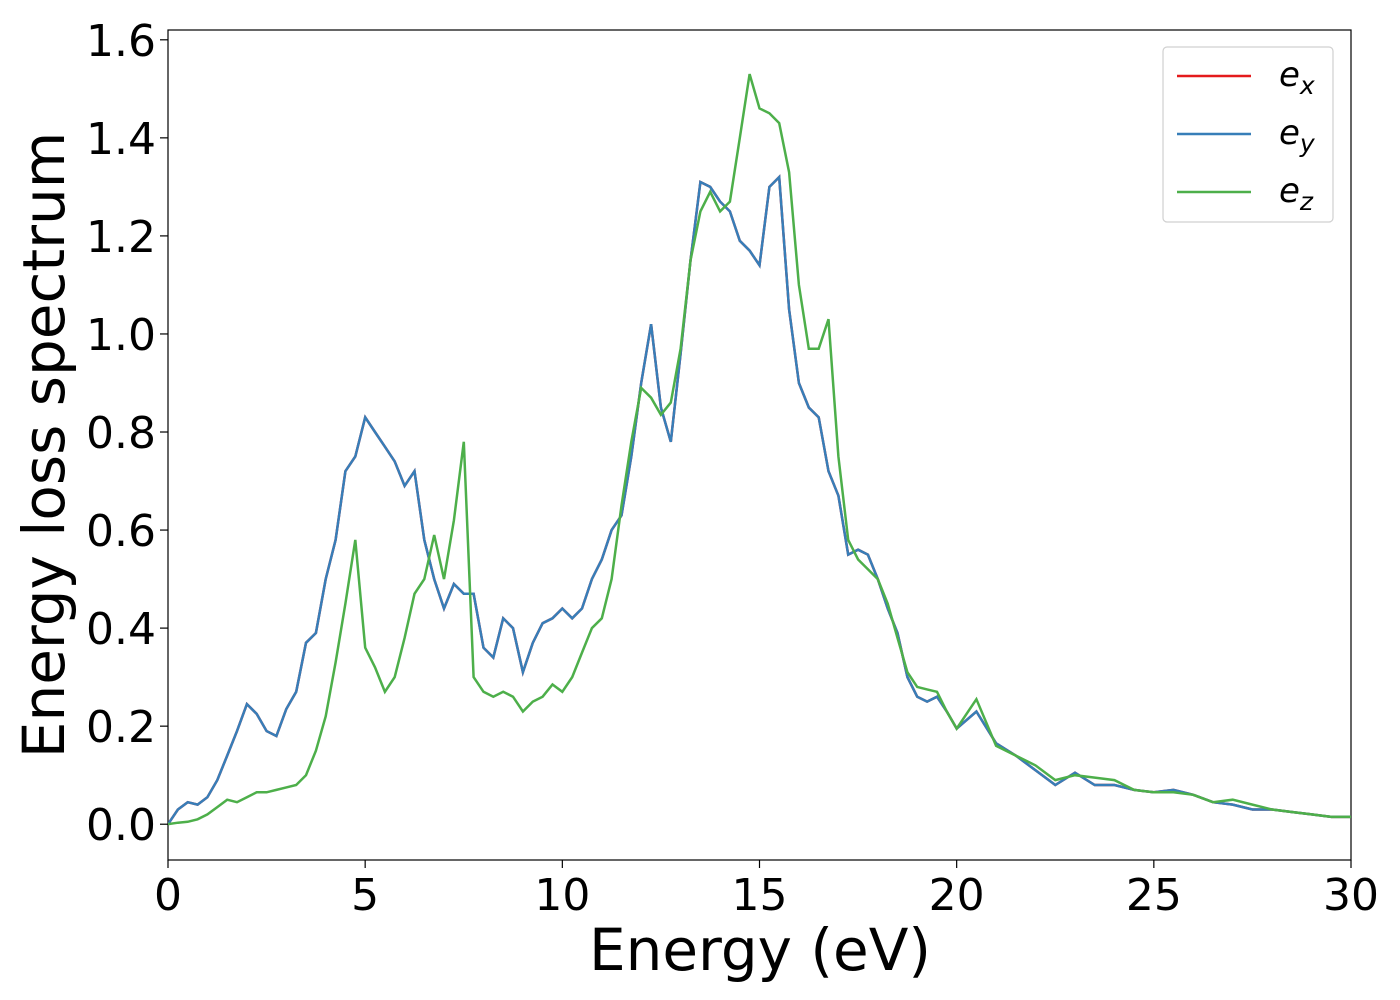  What do you see at coordinates (121, 825) in the screenshot?
I see `y-tick-label: 0.0` at bounding box center [121, 825].